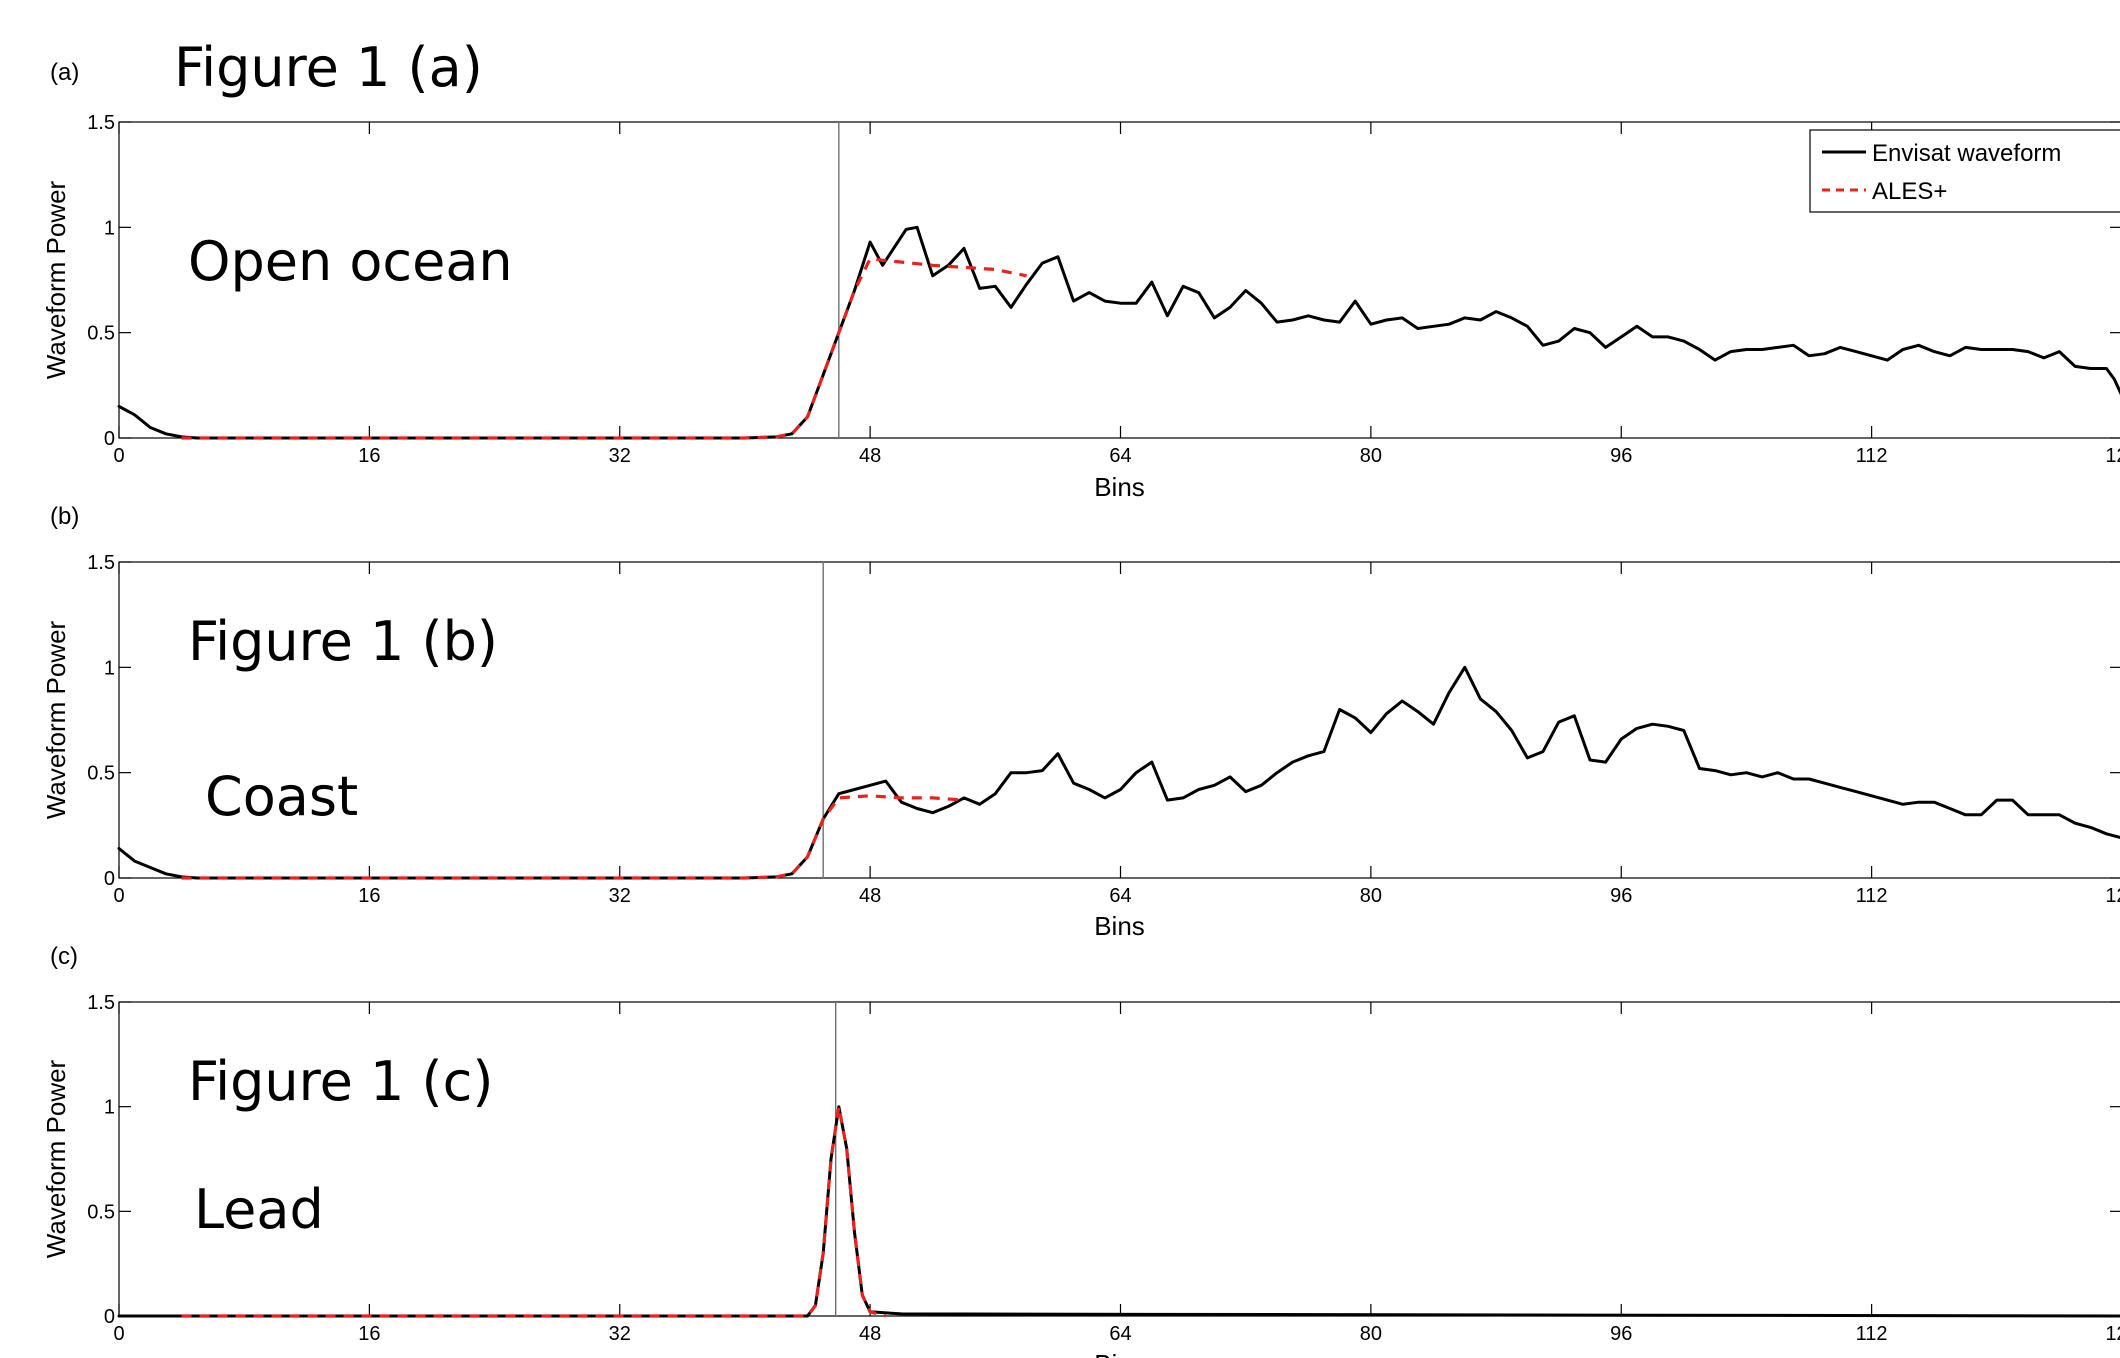 The height and width of the screenshot is (1358, 2120). What do you see at coordinates (64, 516) in the screenshot?
I see `panel-letter: (b)` at bounding box center [64, 516].